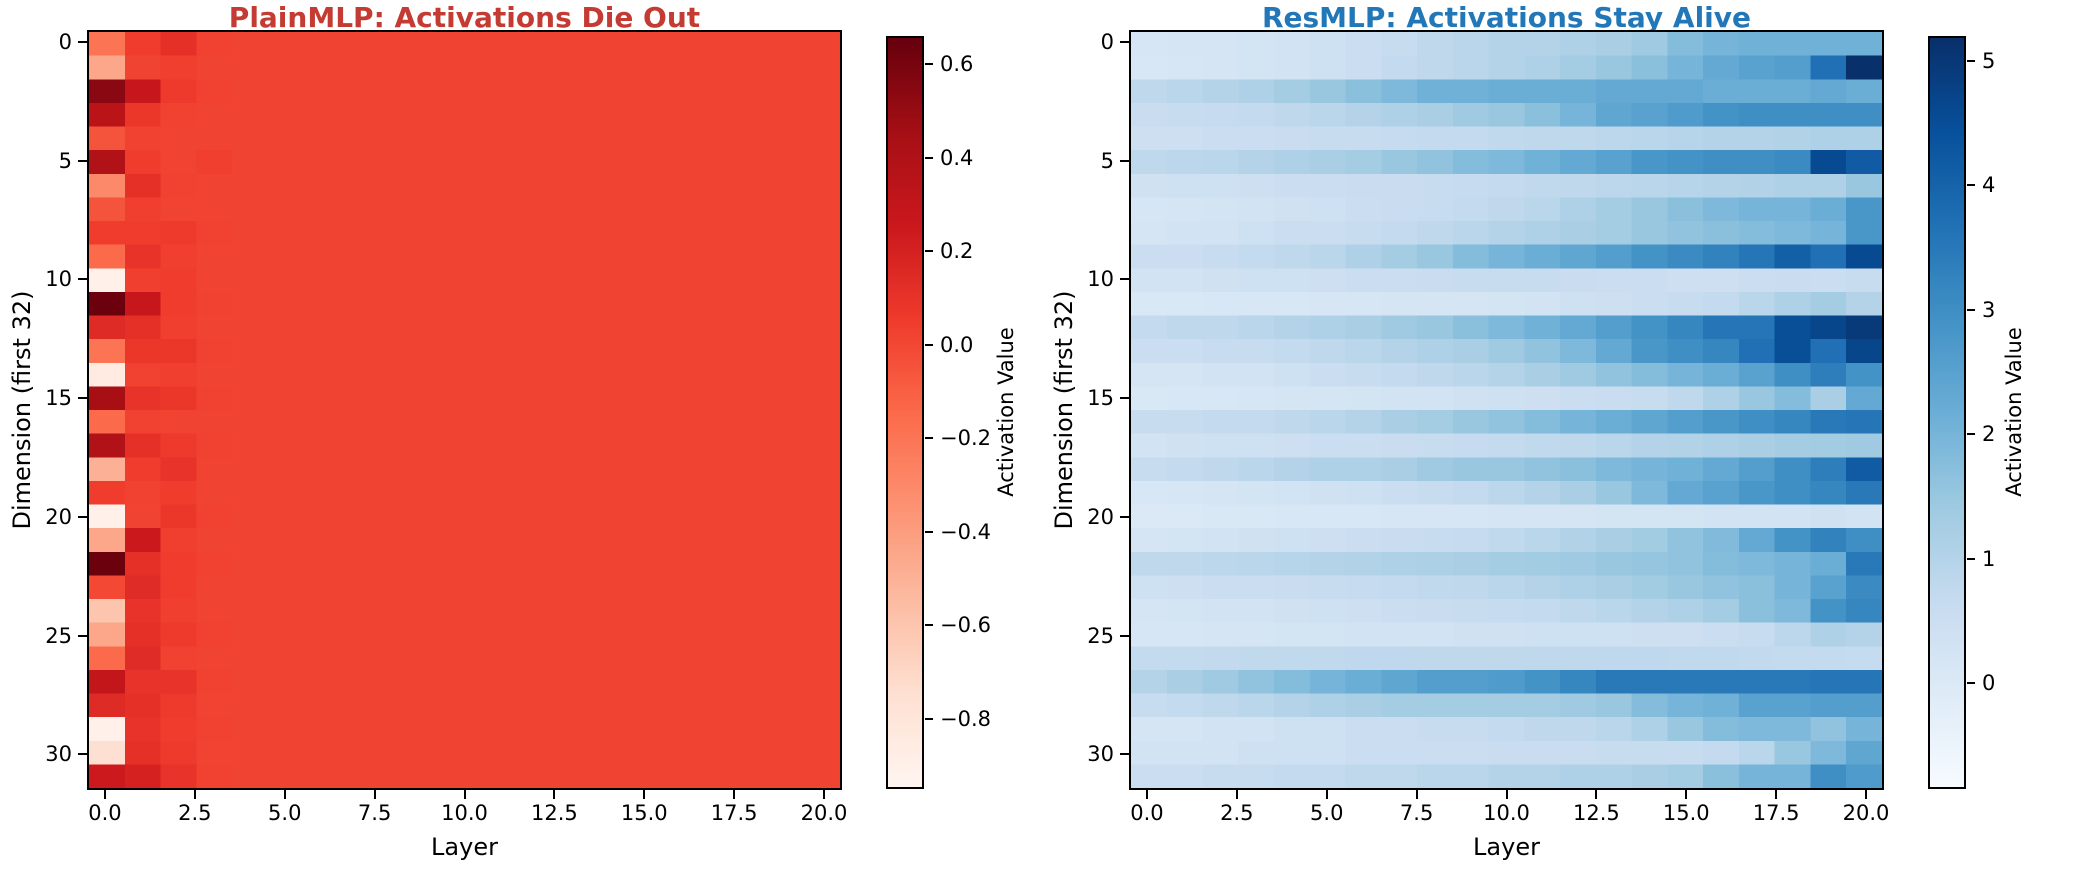 This screenshot has width=2084, height=872. I want to click on colorbar-tick-label: 0.0, so click(957, 344).